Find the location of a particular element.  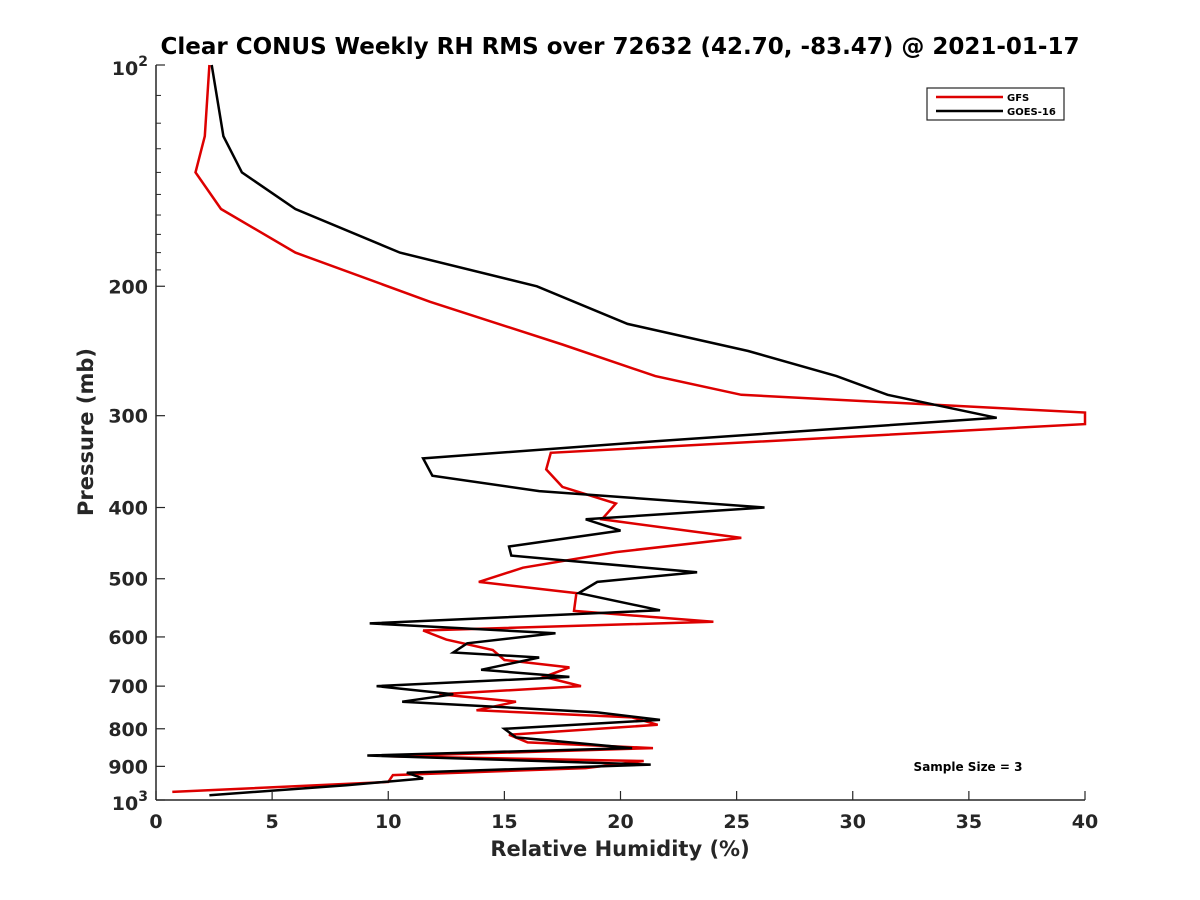

x-tick-label: 20 is located at coordinates (620, 822).